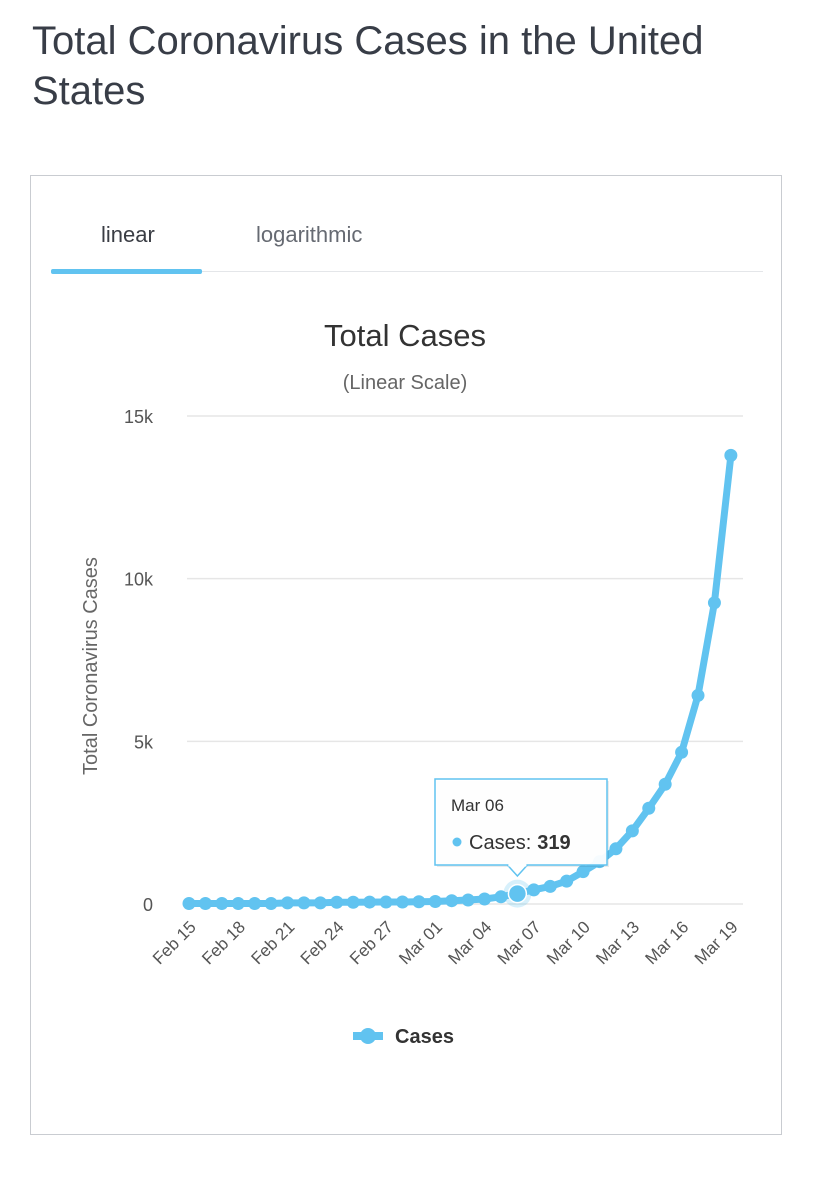  I want to click on x-tick-label: Feb 18, so click(223, 942).